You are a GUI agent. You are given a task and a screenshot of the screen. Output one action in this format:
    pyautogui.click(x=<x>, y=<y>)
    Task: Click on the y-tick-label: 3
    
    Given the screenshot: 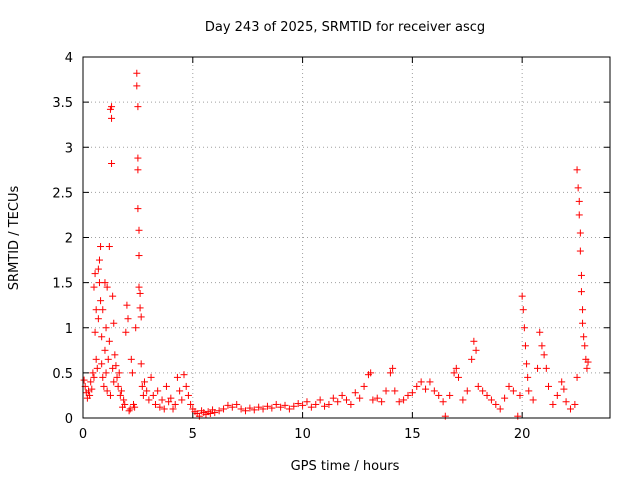 What is the action you would take?
    pyautogui.click(x=69, y=148)
    